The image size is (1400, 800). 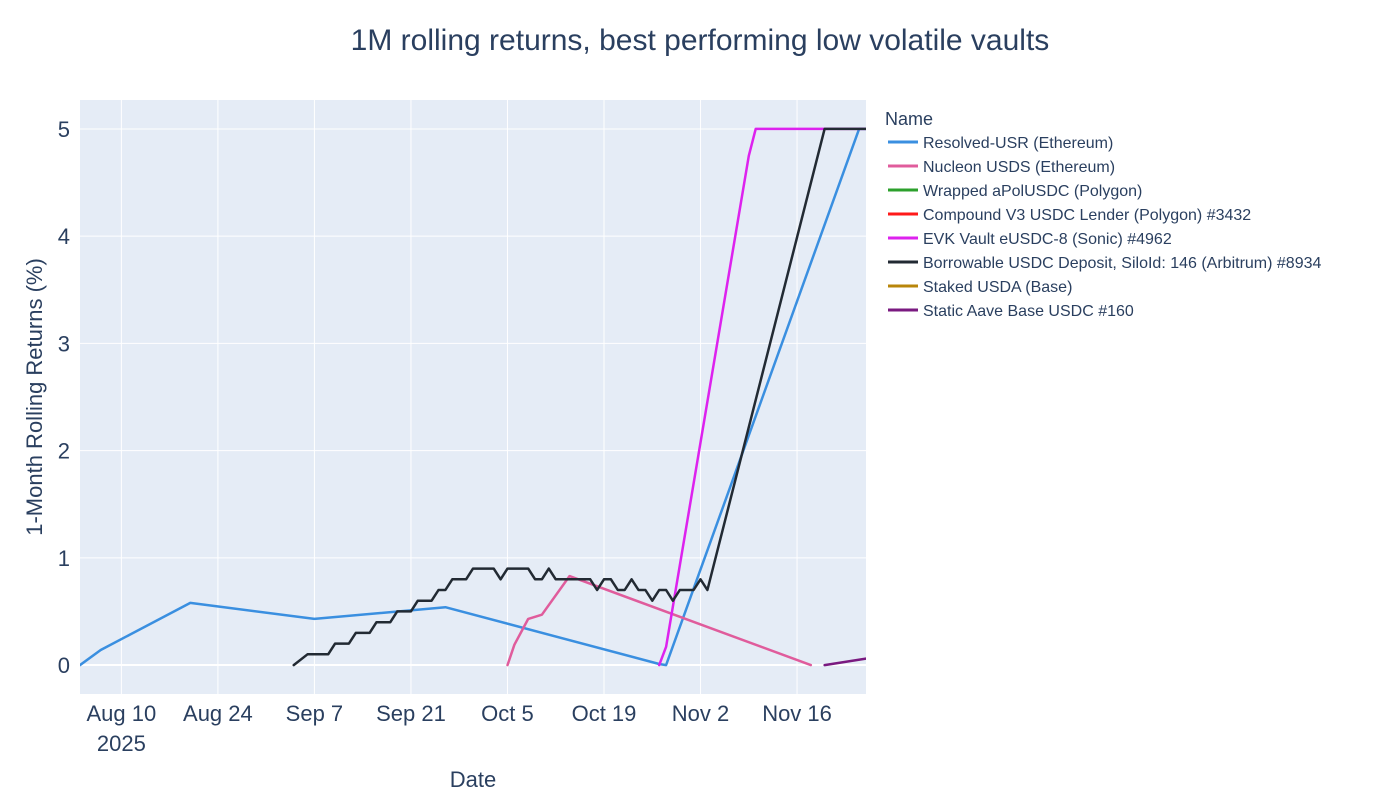 I want to click on legend-item: Nucleon USDS (Ethereum), so click(x=1001, y=167).